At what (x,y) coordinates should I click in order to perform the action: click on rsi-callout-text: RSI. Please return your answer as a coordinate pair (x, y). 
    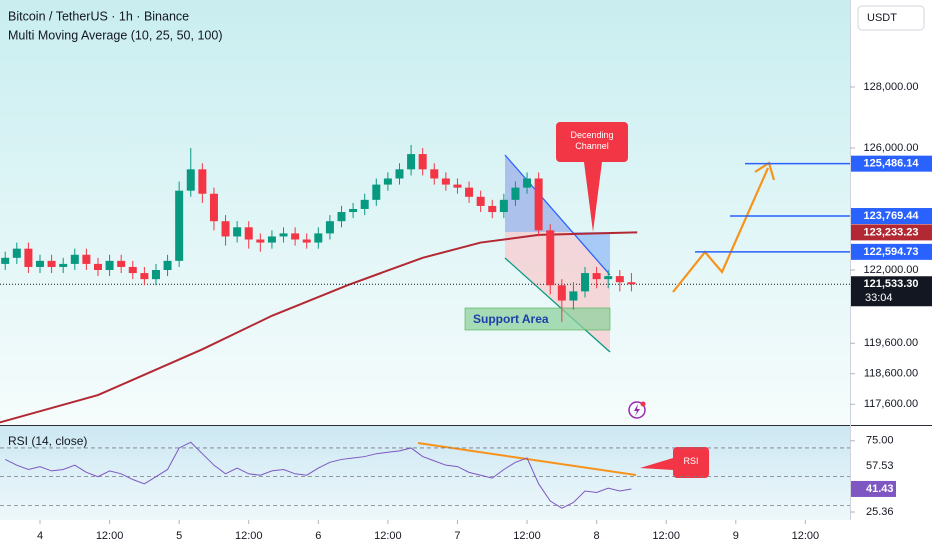
    Looking at the image, I should click on (691, 461).